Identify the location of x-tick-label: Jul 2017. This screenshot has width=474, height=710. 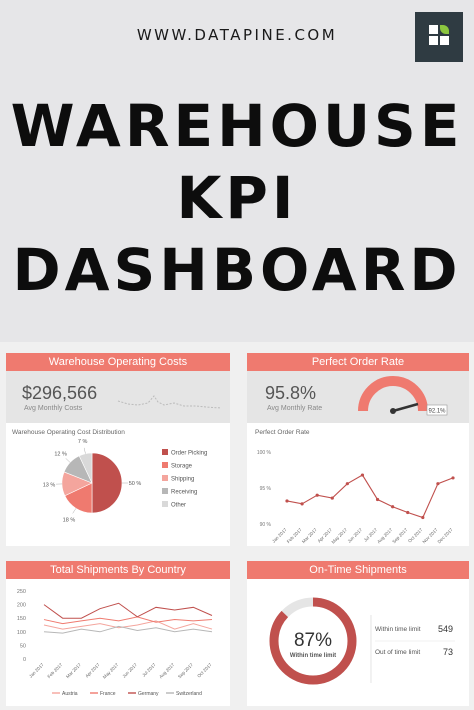
(149, 670).